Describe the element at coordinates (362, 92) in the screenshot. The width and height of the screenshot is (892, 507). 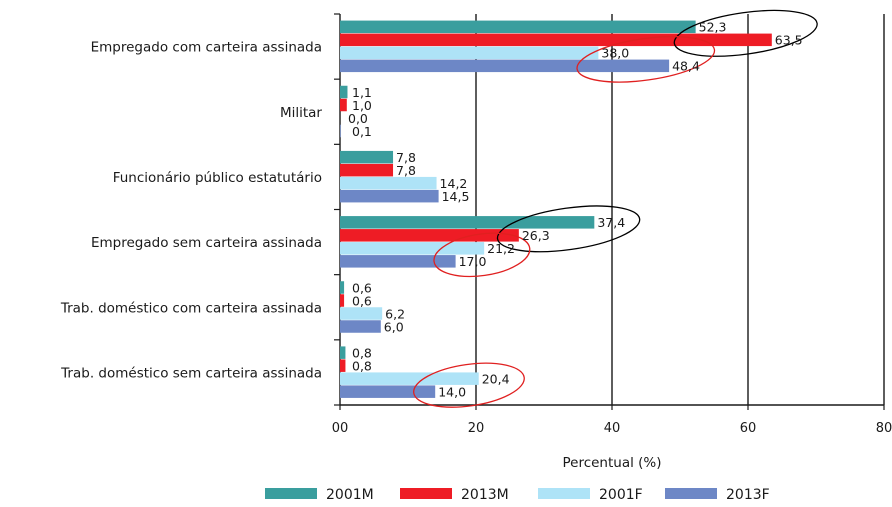
I see `data-label: 1,1` at that location.